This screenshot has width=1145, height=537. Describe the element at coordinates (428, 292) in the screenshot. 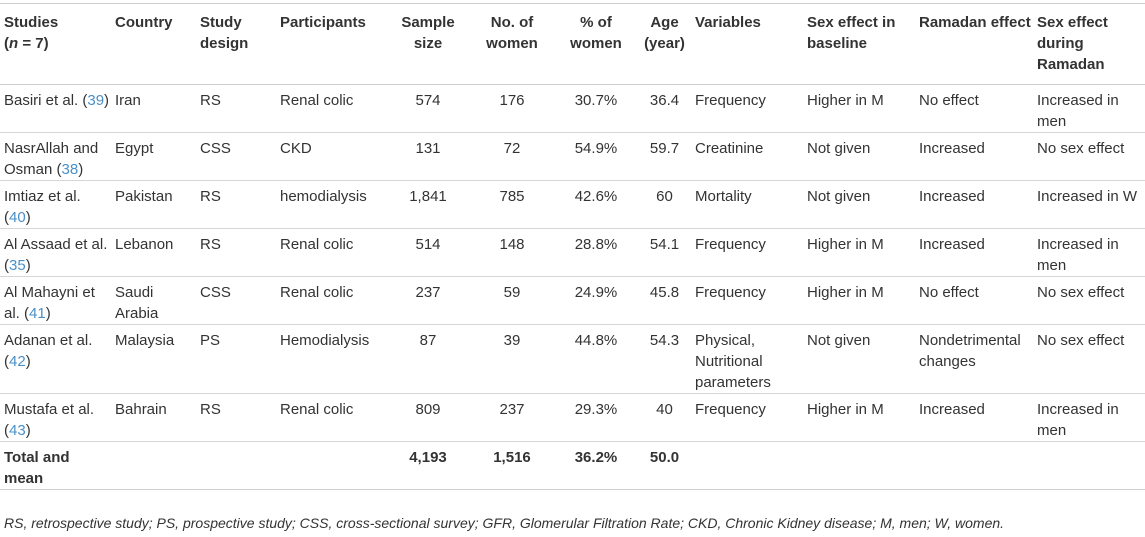

I see `cell-sample: 237` at that location.